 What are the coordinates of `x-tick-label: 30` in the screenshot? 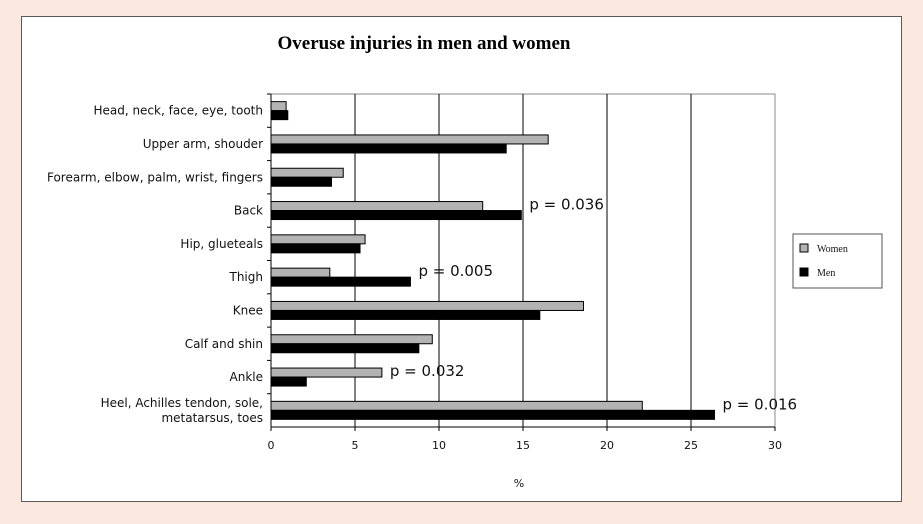 It's located at (775, 445).